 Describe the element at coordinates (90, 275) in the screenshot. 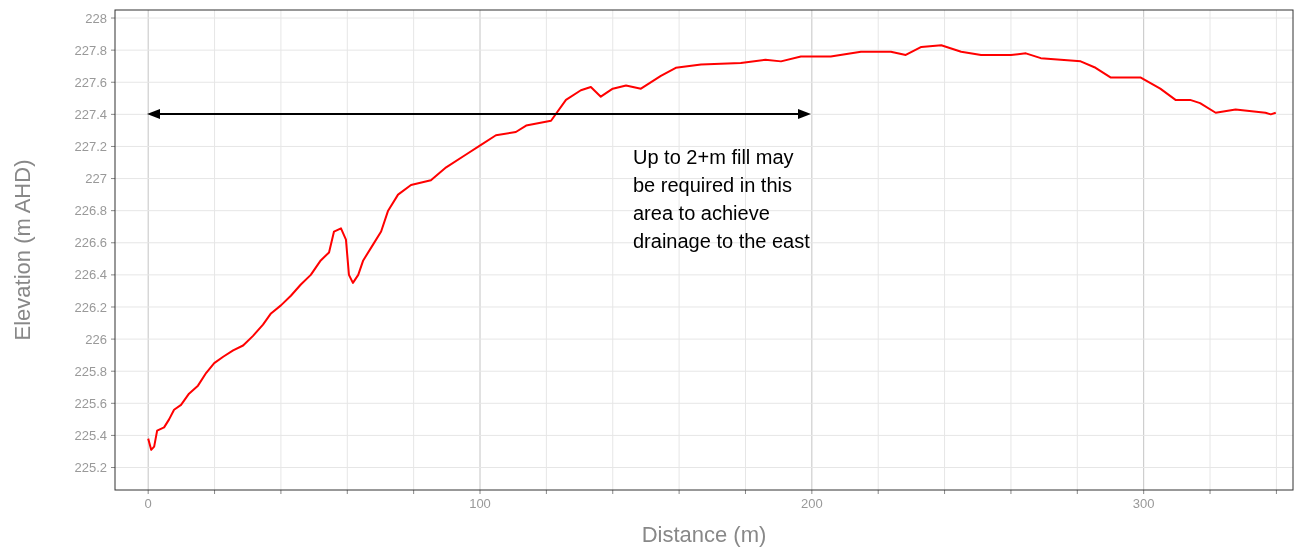

I see `y-tick-label: 226.4` at that location.